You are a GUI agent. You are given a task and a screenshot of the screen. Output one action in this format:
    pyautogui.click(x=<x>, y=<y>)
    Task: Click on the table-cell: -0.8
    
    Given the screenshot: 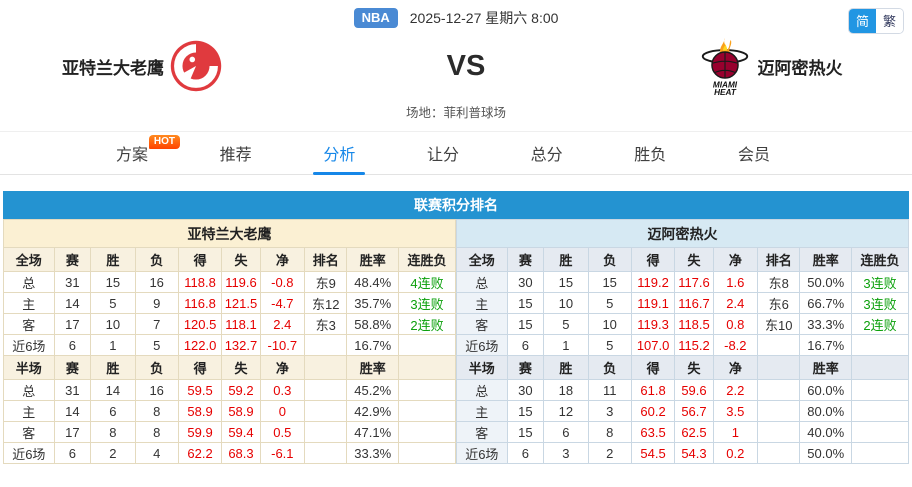 What is the action you would take?
    pyautogui.click(x=282, y=282)
    